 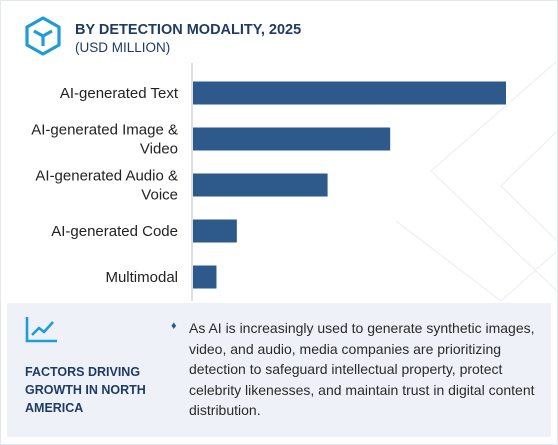 I want to click on category-label-2: AI-generated Audio & Voice, so click(x=106, y=186).